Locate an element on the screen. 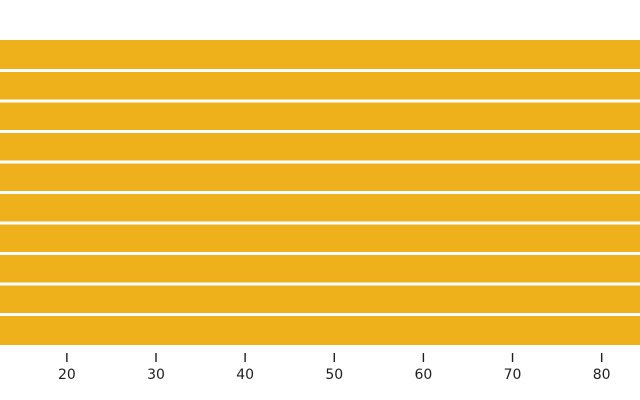 This screenshot has width=640, height=400. x-tick-label-40: 40 is located at coordinates (245, 375).